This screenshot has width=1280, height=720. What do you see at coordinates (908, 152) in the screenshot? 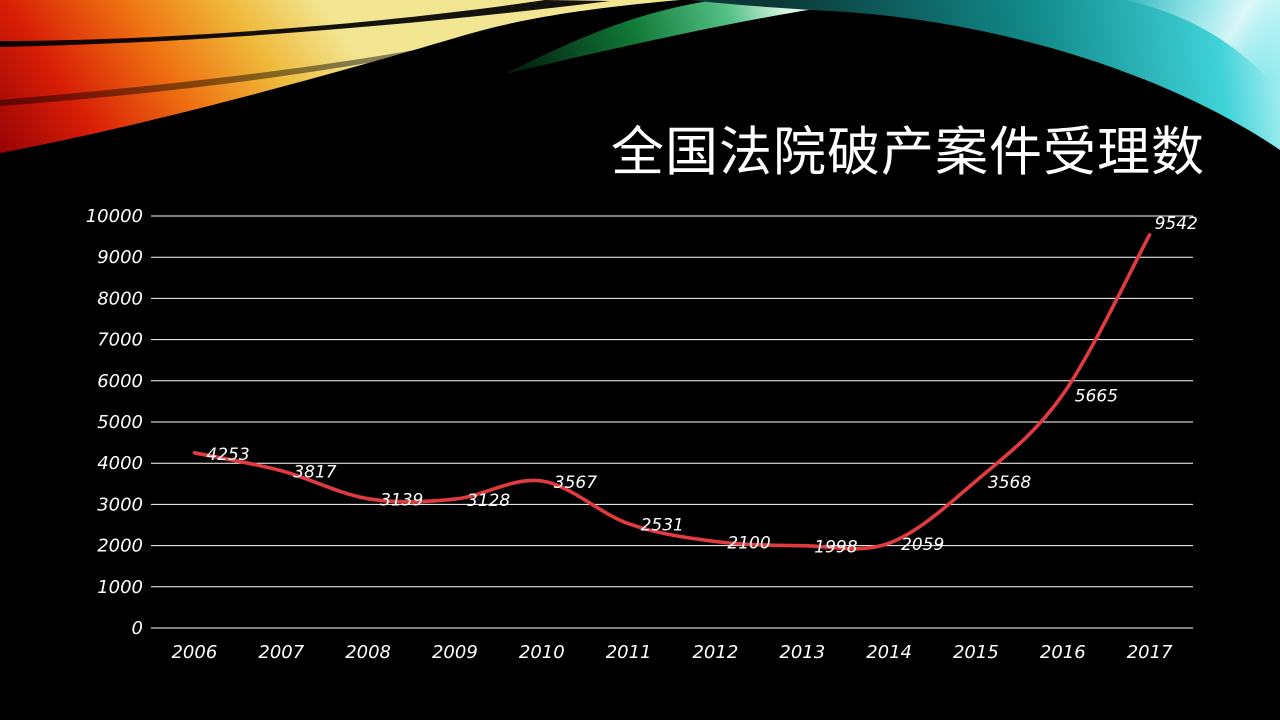
I see `slide-title: 全国法院破产案件受理数` at bounding box center [908, 152].